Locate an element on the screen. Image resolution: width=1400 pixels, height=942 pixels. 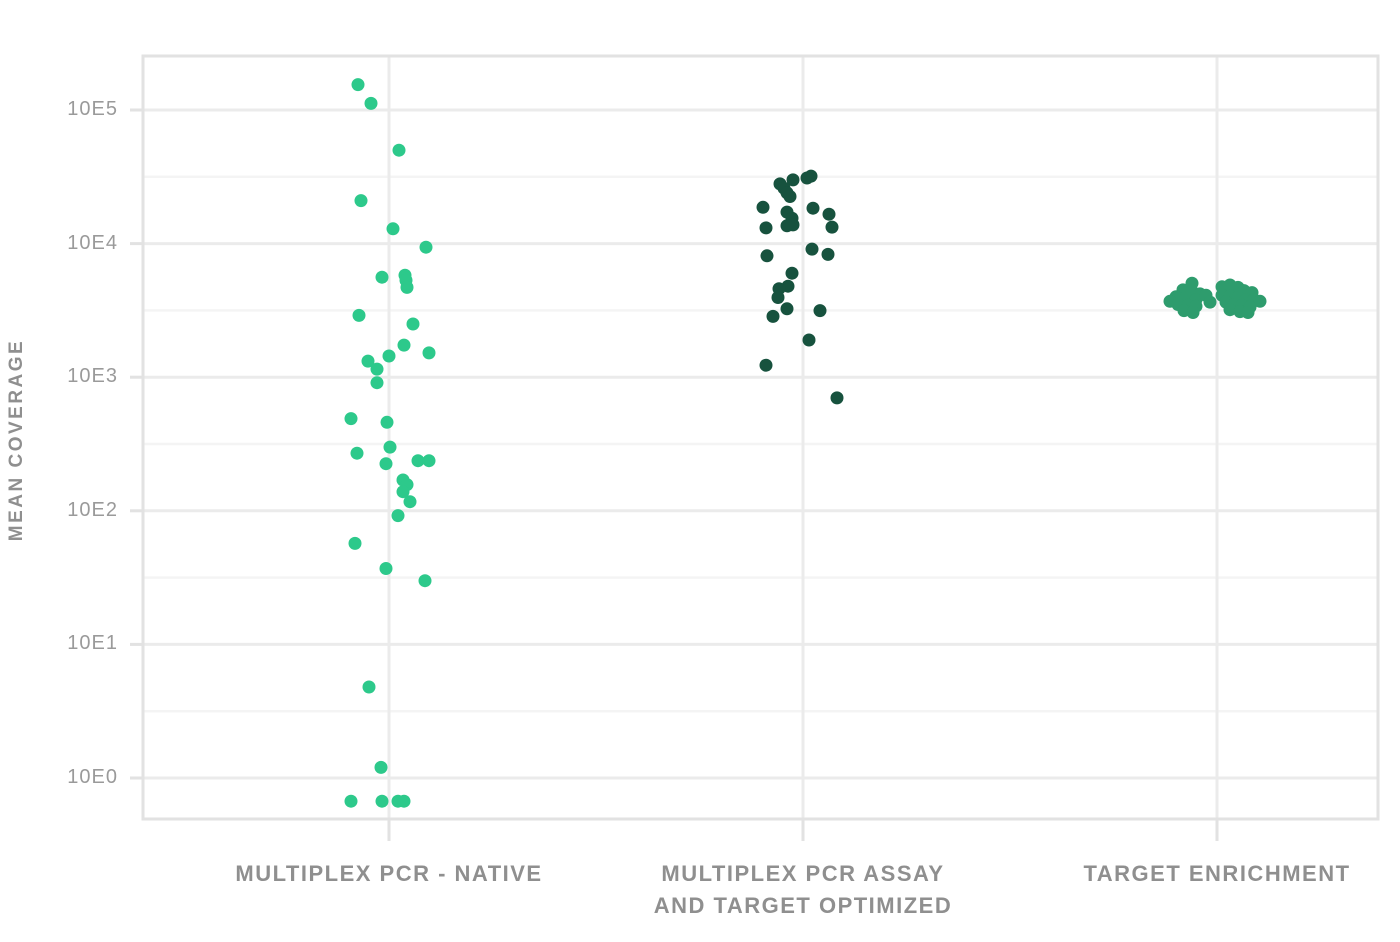
x-category-label-line: MULTIPLEX PCR - NATIVE is located at coordinates (389, 873).